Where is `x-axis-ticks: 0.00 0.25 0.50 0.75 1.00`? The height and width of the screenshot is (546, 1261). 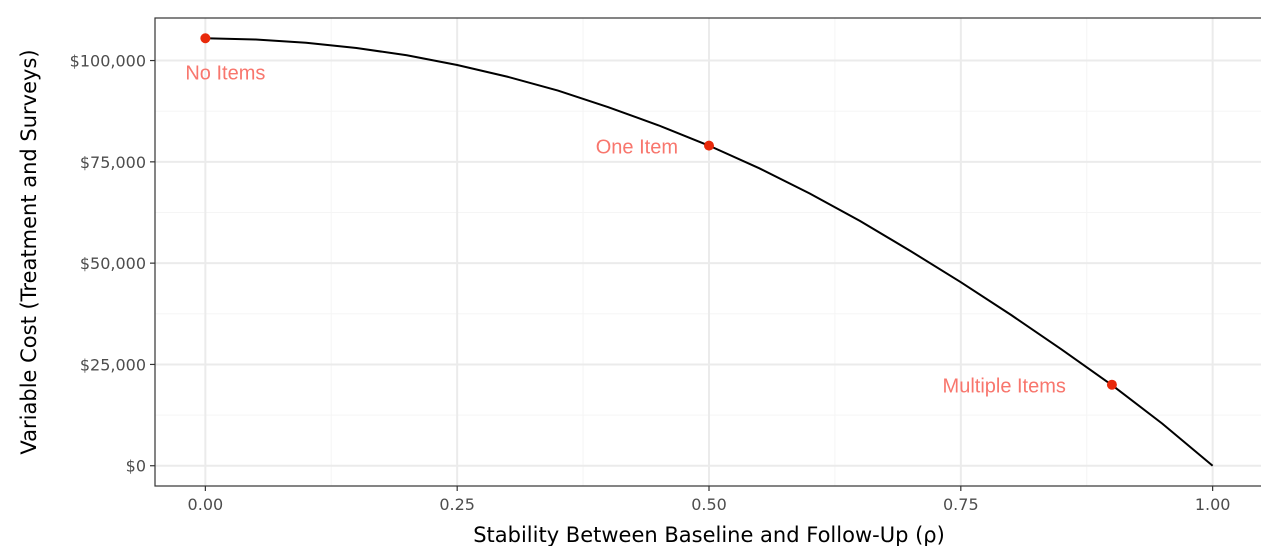
x-axis-ticks: 0.00 0.25 0.50 0.75 1.00 is located at coordinates (709, 500).